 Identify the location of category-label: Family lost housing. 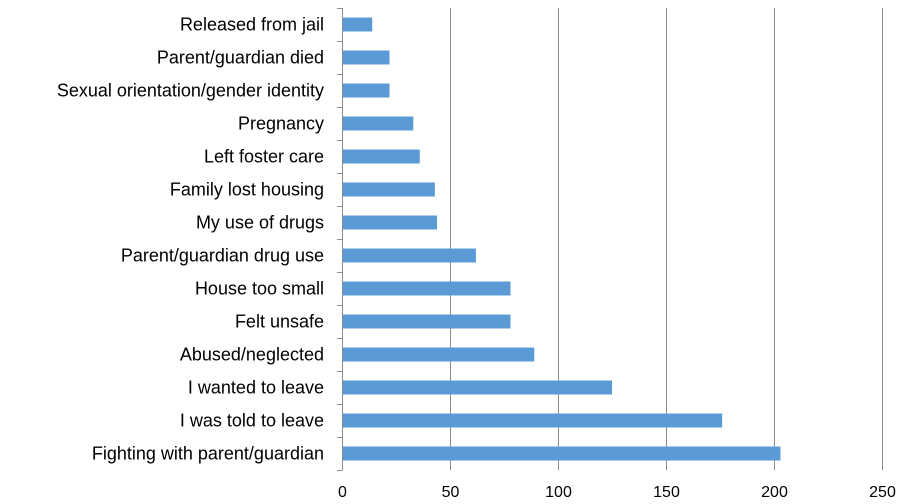
(247, 190).